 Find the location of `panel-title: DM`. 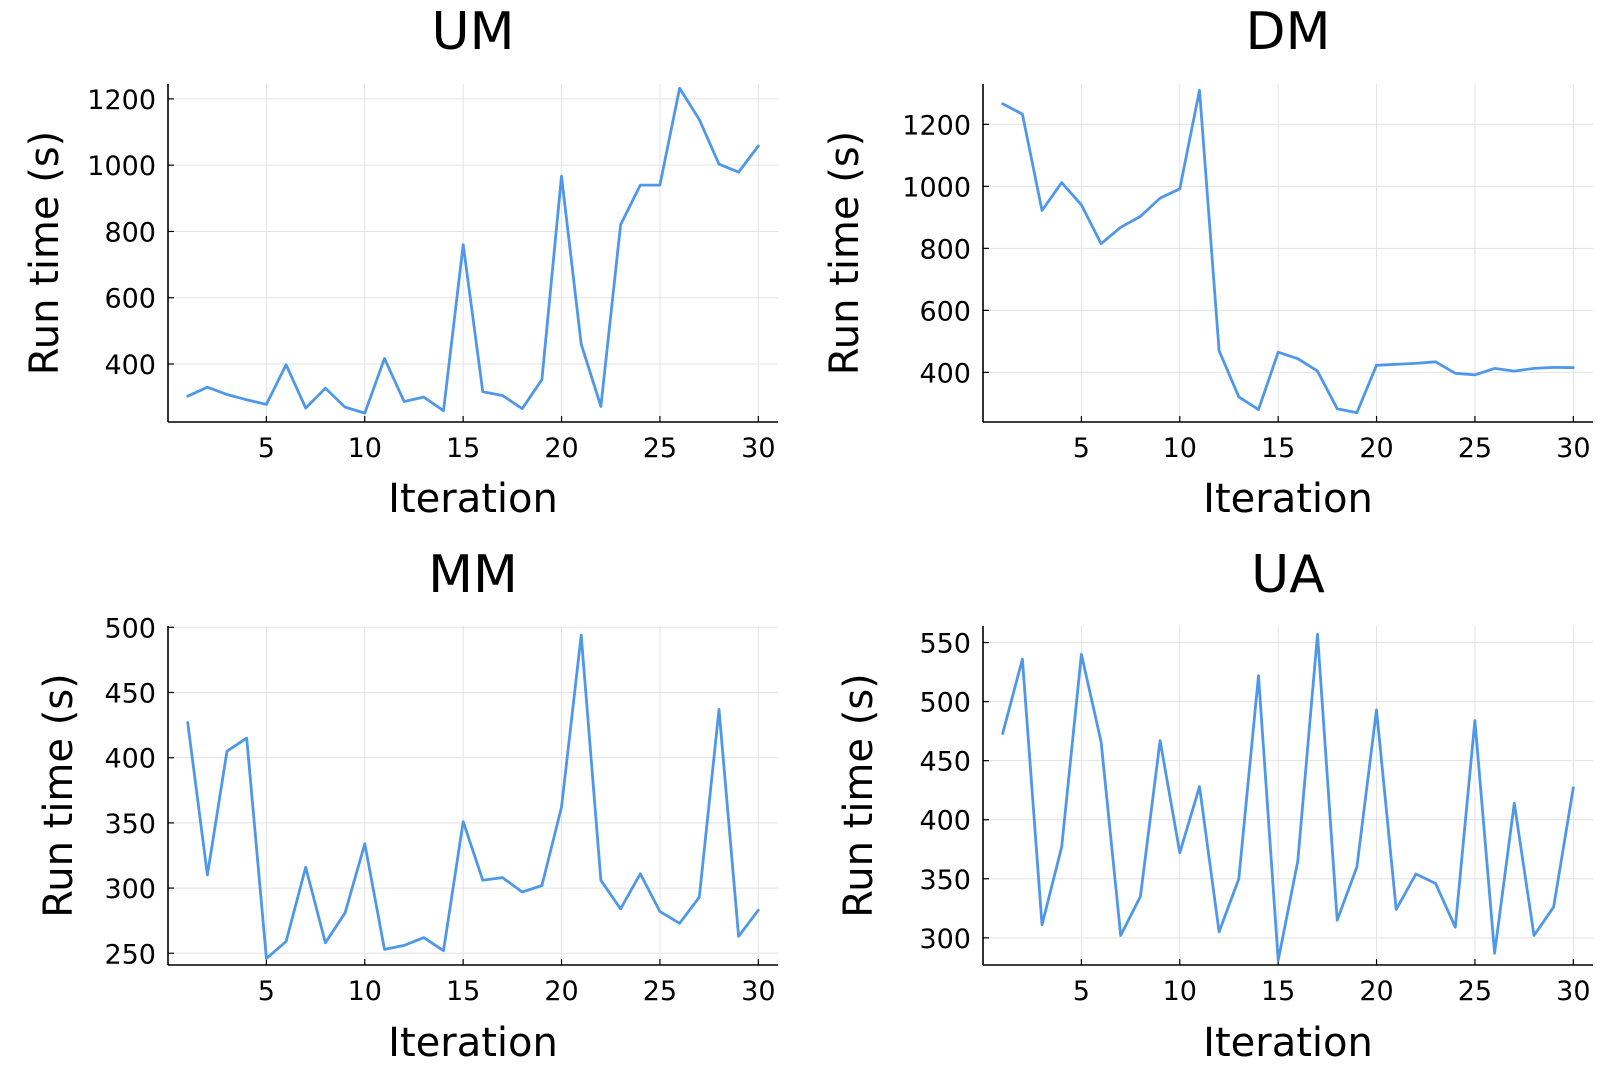

panel-title: DM is located at coordinates (1288, 32).